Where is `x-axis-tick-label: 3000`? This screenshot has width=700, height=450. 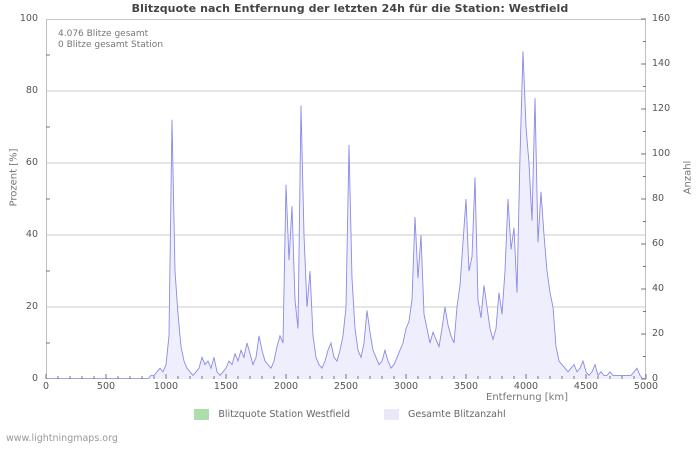
x-axis-tick-label: 3000 is located at coordinates (406, 386).